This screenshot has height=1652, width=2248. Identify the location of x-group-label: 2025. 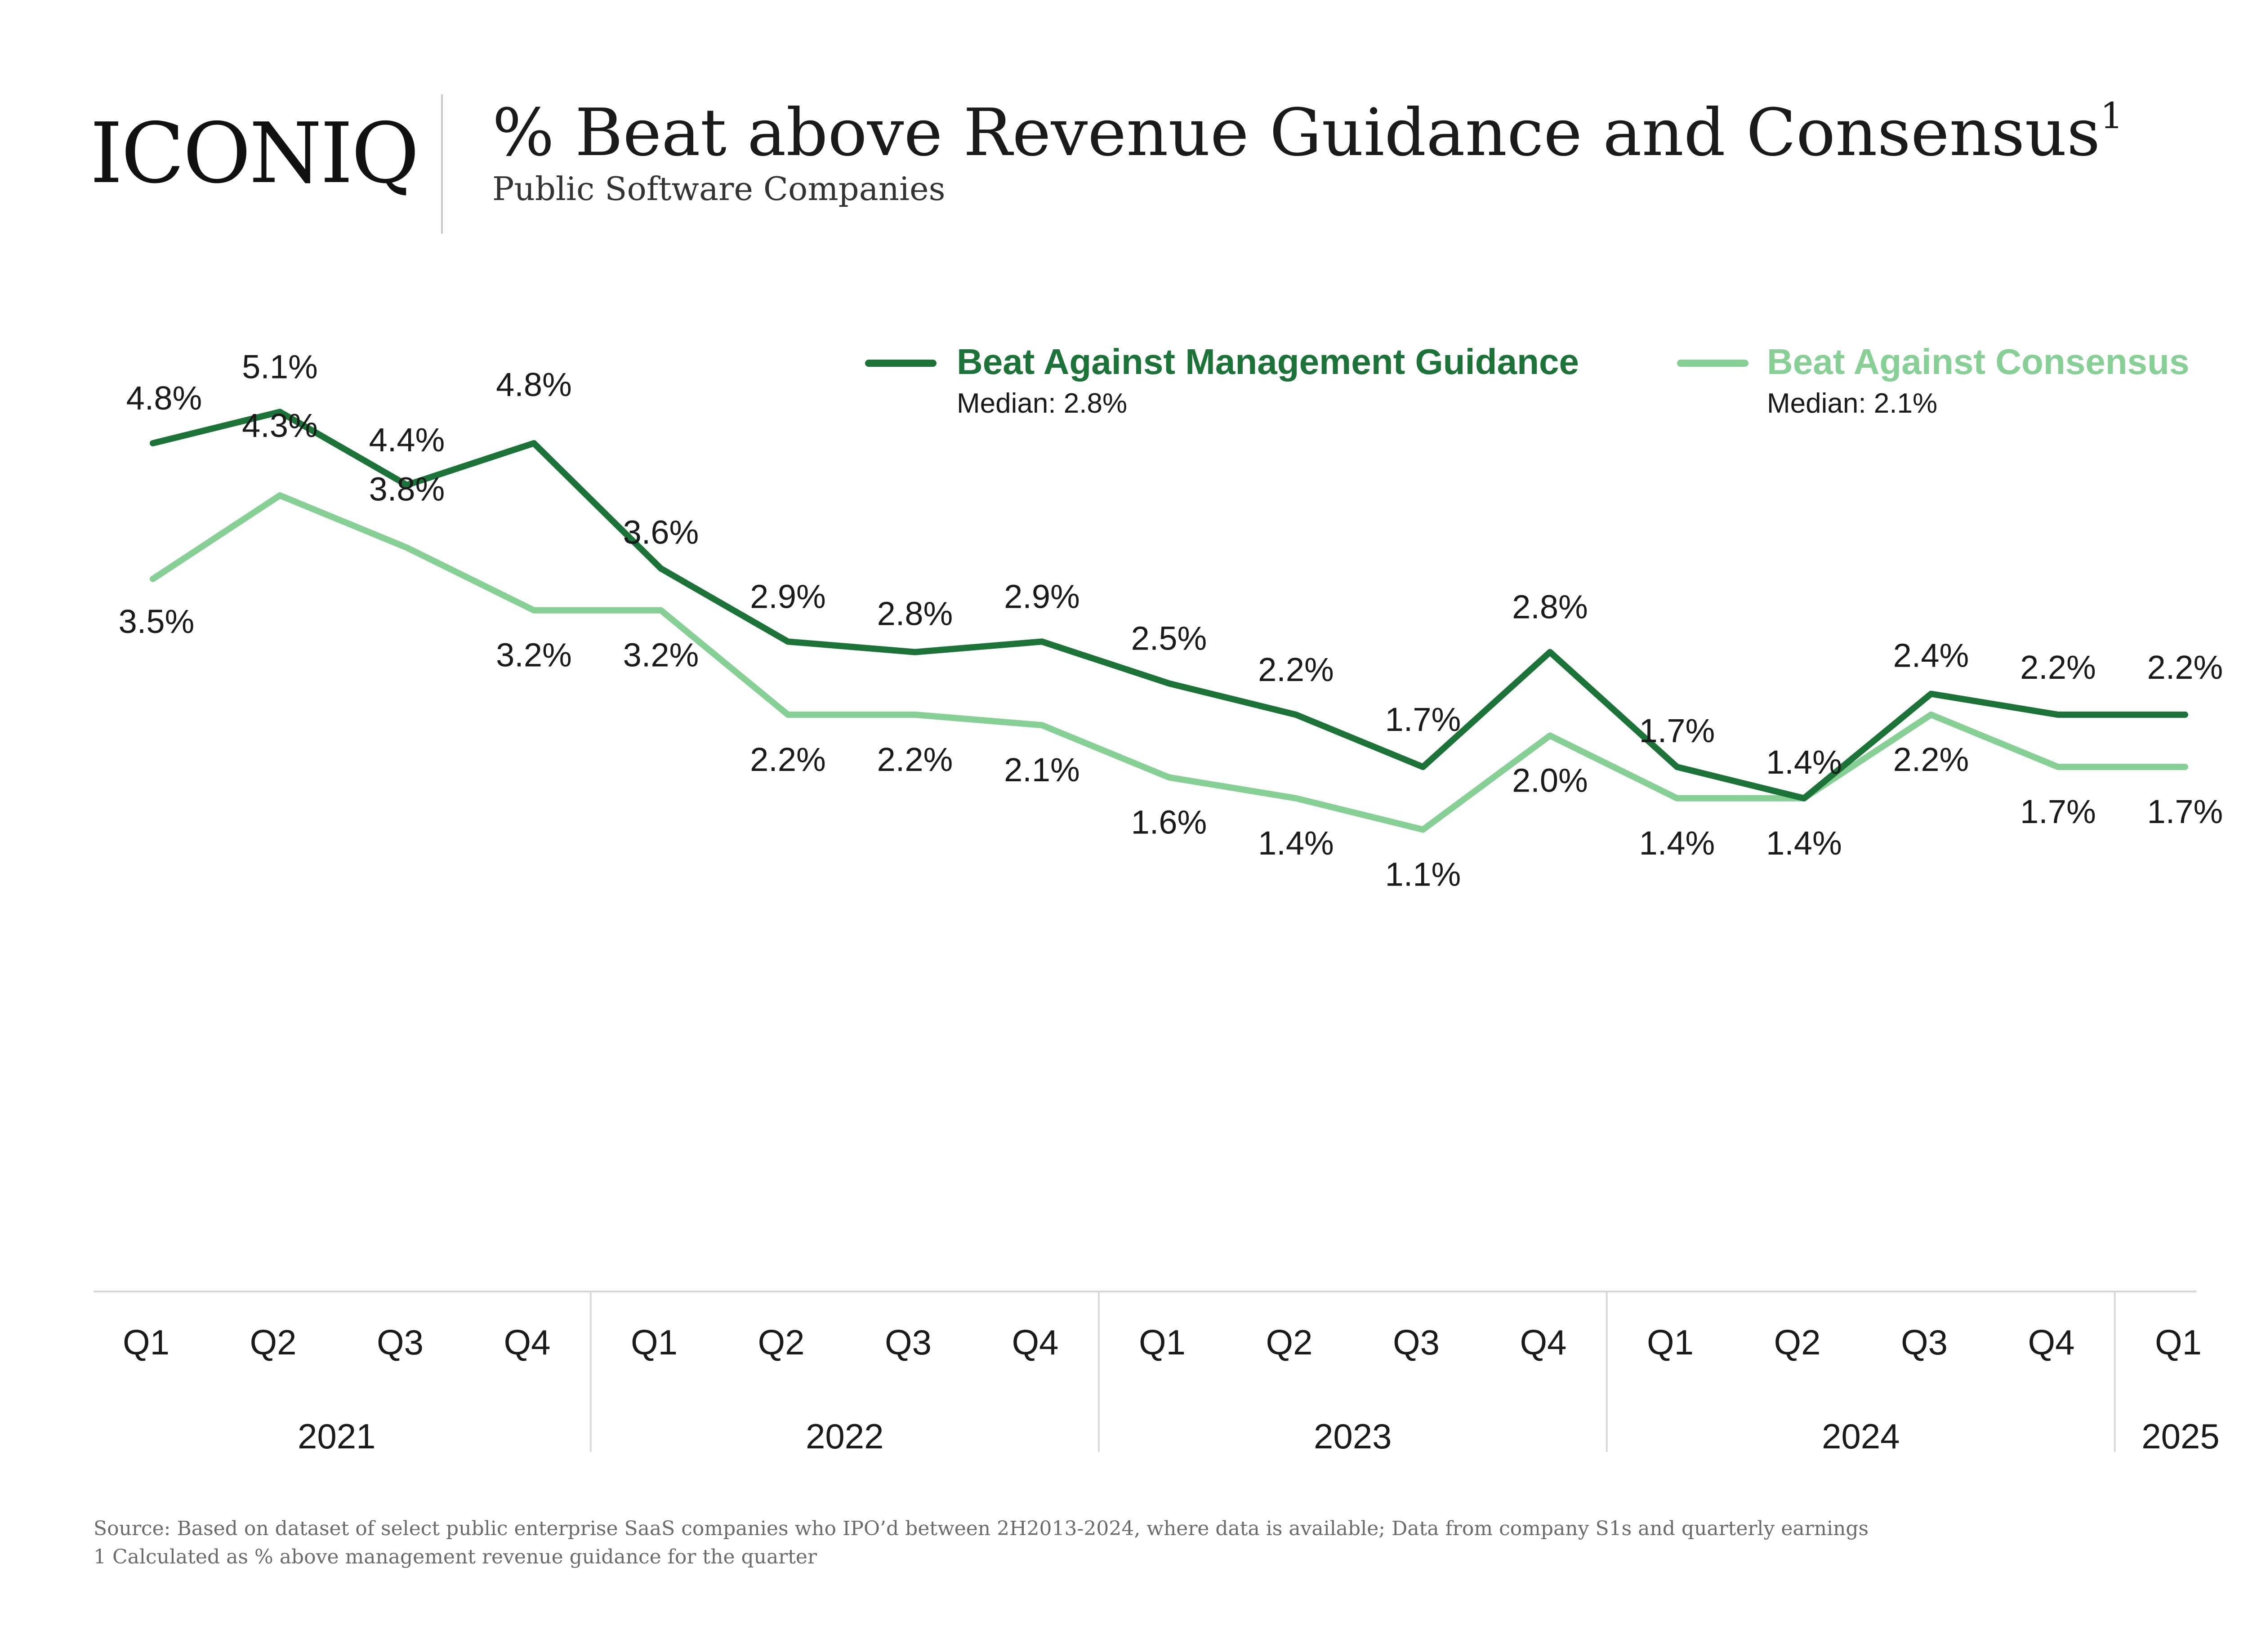
(2180, 1436).